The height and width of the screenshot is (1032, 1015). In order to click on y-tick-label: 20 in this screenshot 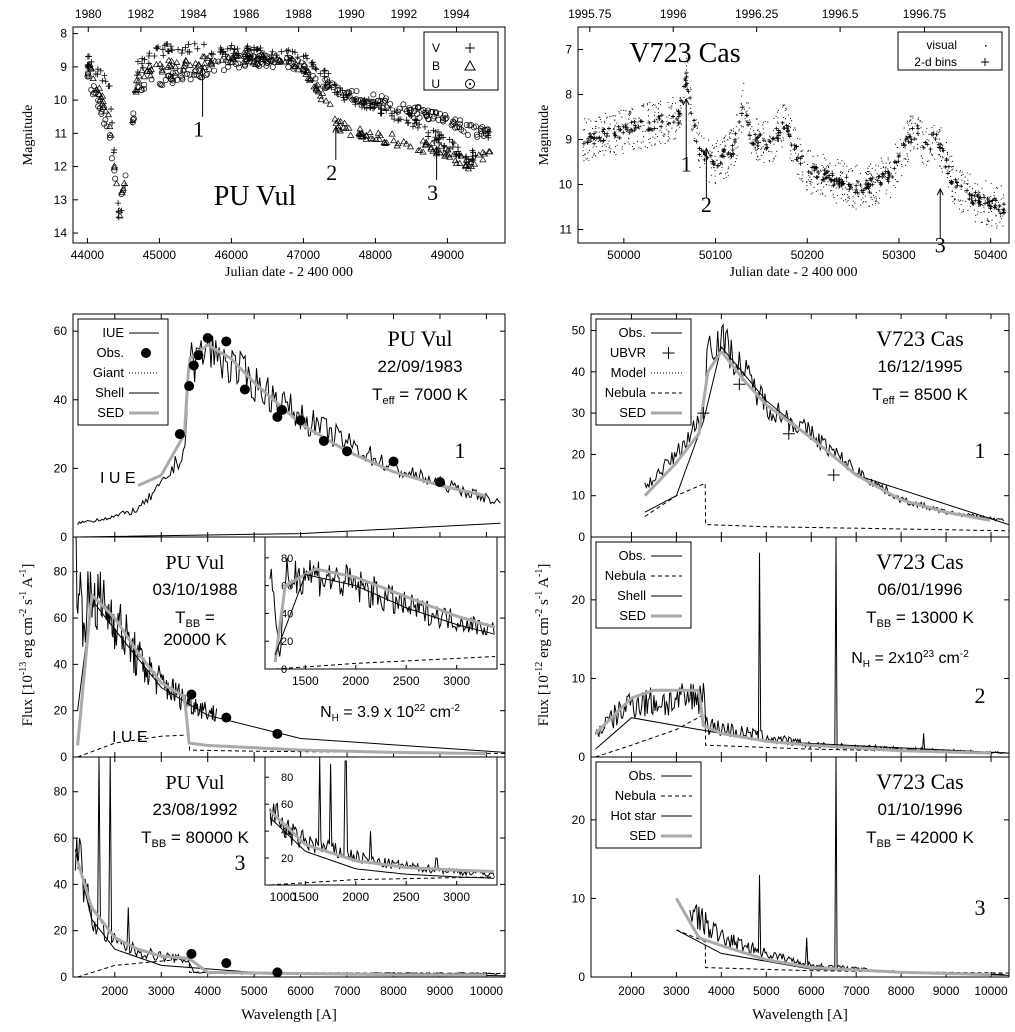, I will do `click(61, 711)`.